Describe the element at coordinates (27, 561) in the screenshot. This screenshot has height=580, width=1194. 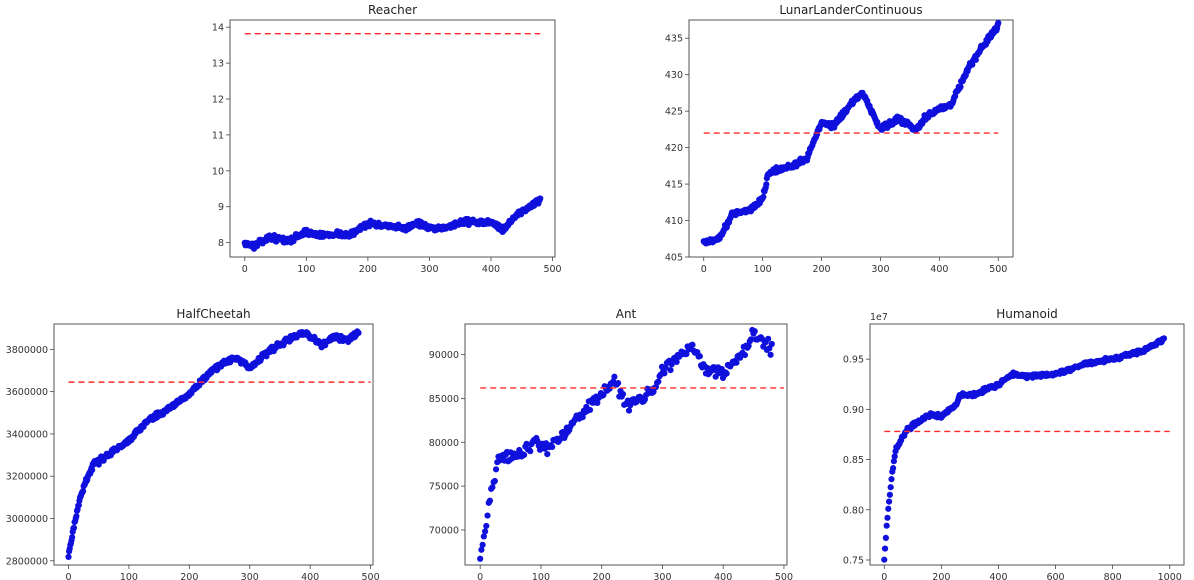
I see `y-tick-label: 2800000` at that location.